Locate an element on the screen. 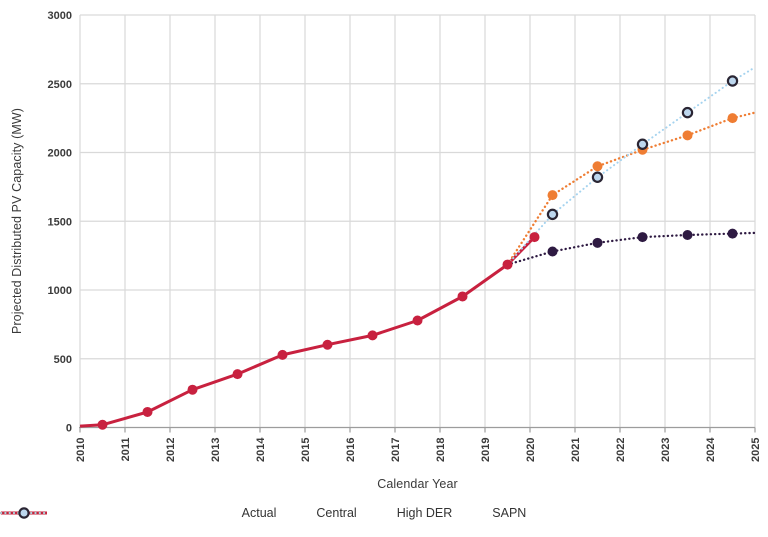 This screenshot has width=768, height=537. legend-item-central: Central is located at coordinates (178, 513).